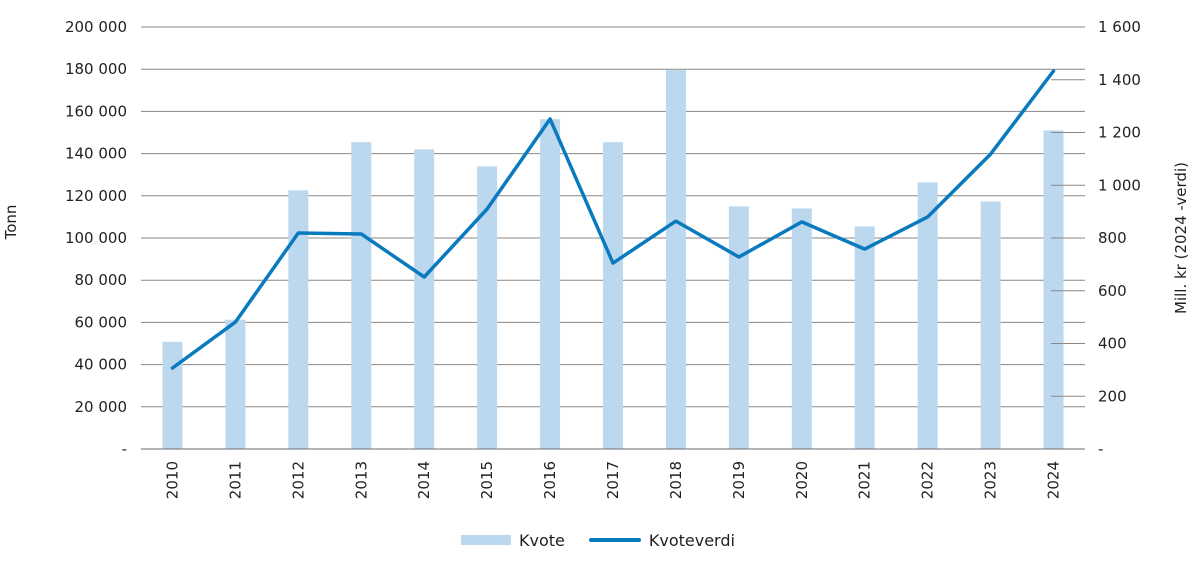 The image size is (1200, 567). What do you see at coordinates (542, 540) in the screenshot?
I see `legend-label-kvote: Kvote` at bounding box center [542, 540].